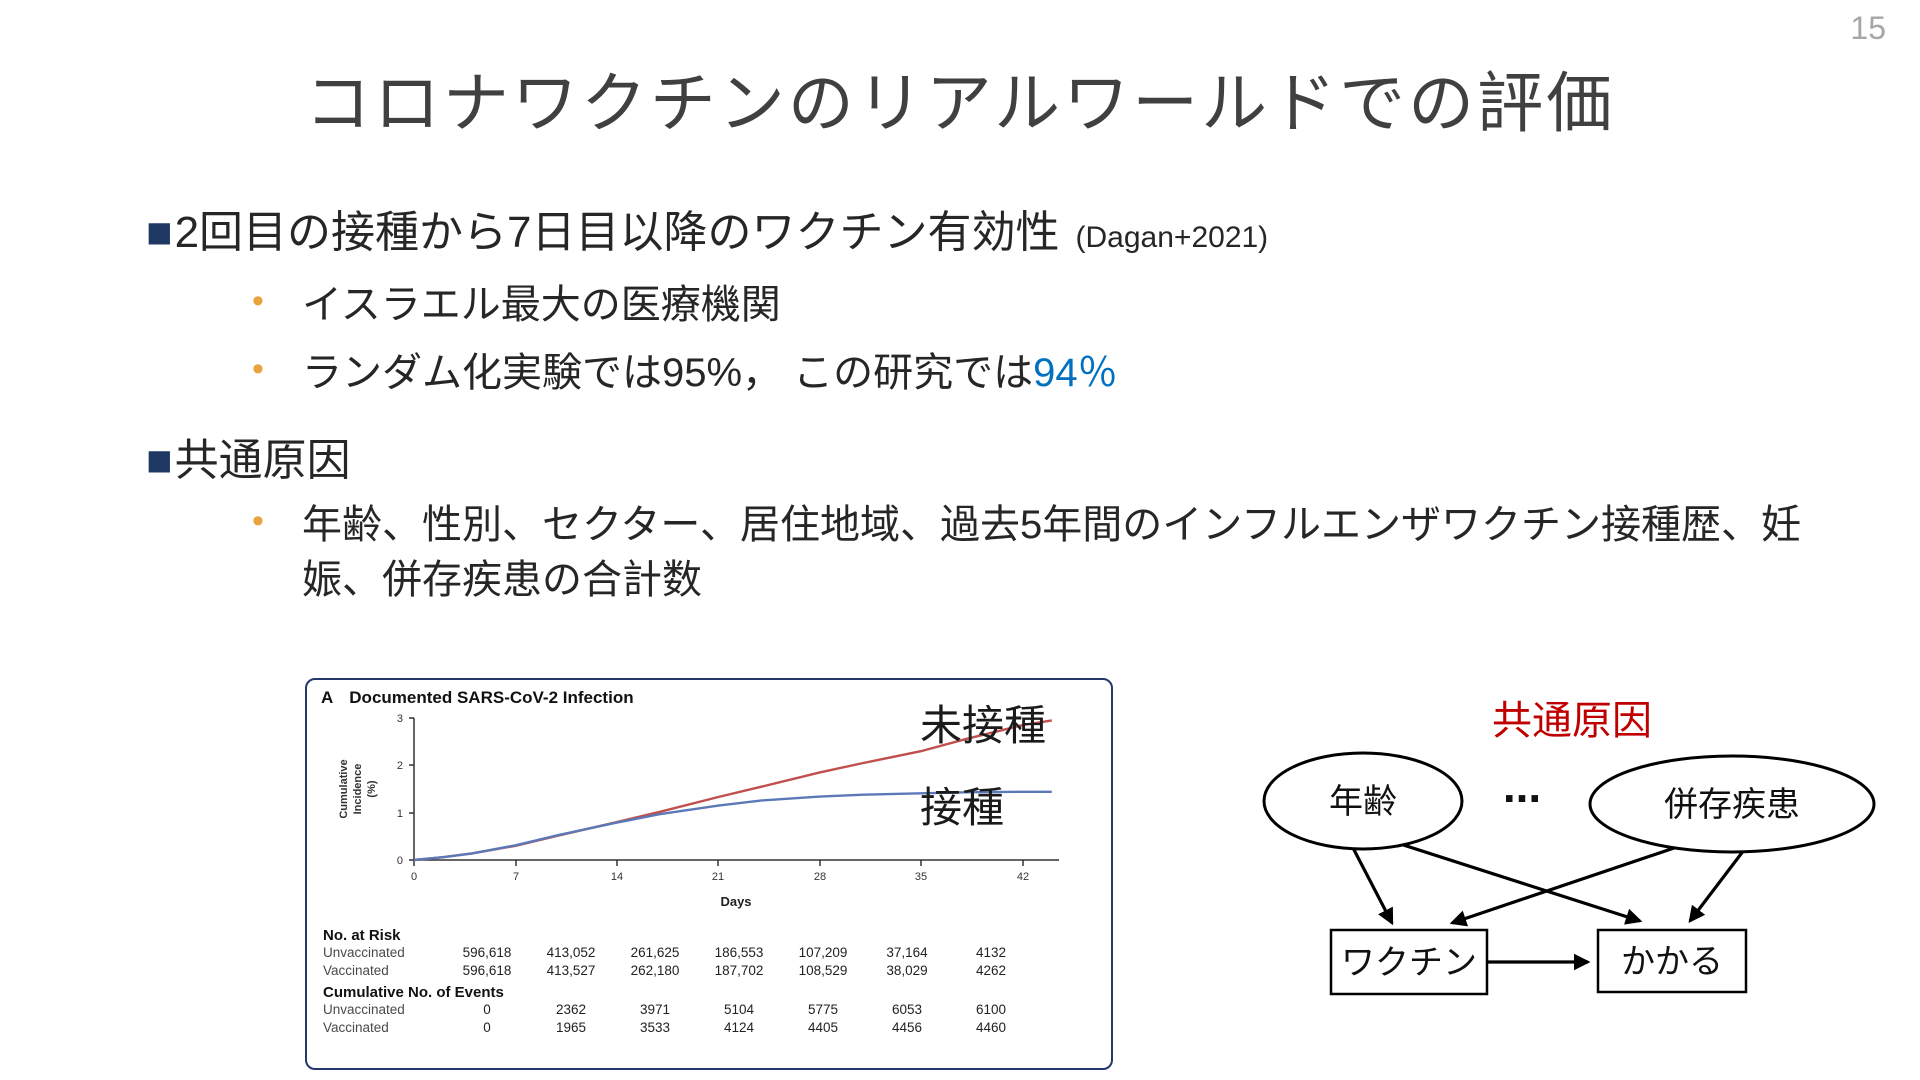 This screenshot has width=1920, height=1080. What do you see at coordinates (962, 807) in the screenshot?
I see `label-vaccinated: 接種` at bounding box center [962, 807].